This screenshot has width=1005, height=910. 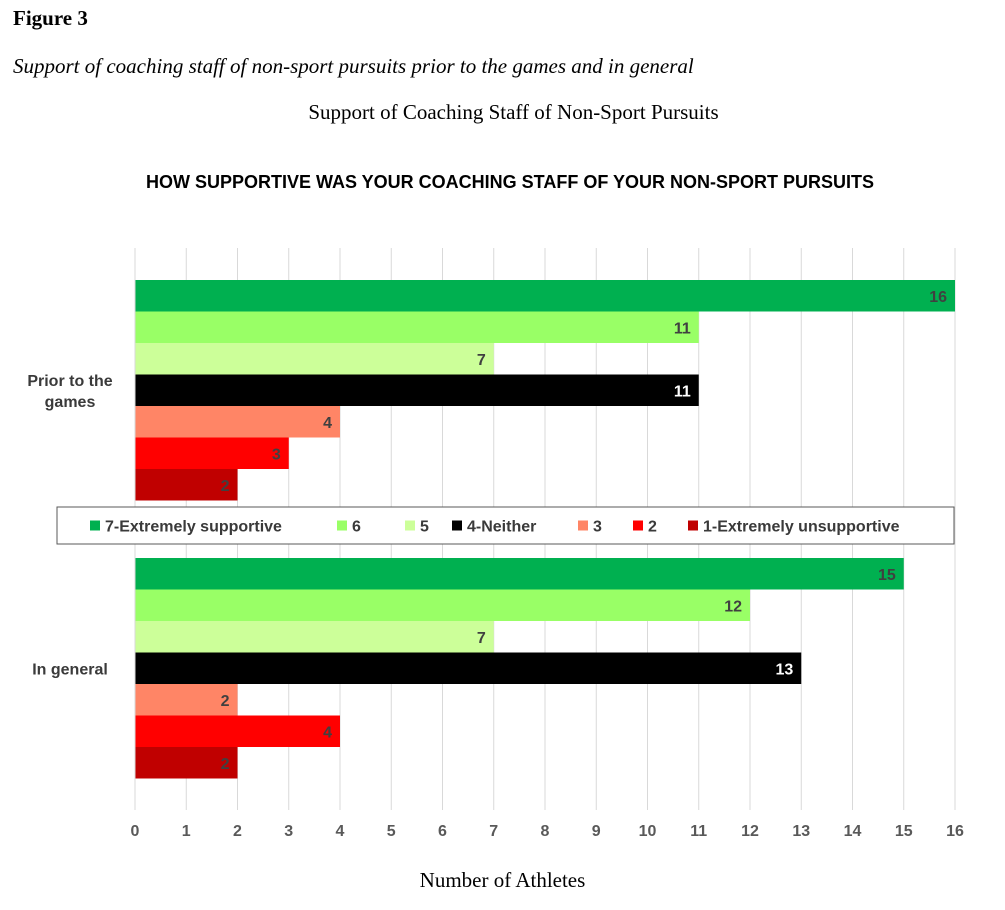 What do you see at coordinates (50, 18) in the screenshot?
I see `figure-label: Figure 3` at bounding box center [50, 18].